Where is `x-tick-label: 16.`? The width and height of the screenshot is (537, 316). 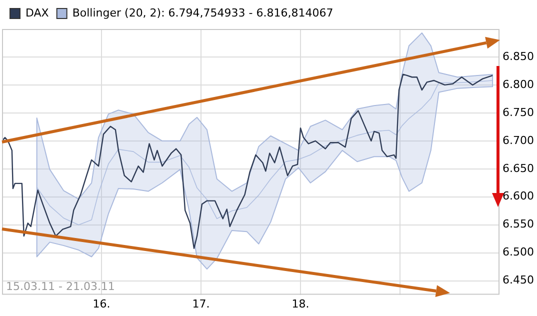 x-tick-label: 16. is located at coordinates (101, 303).